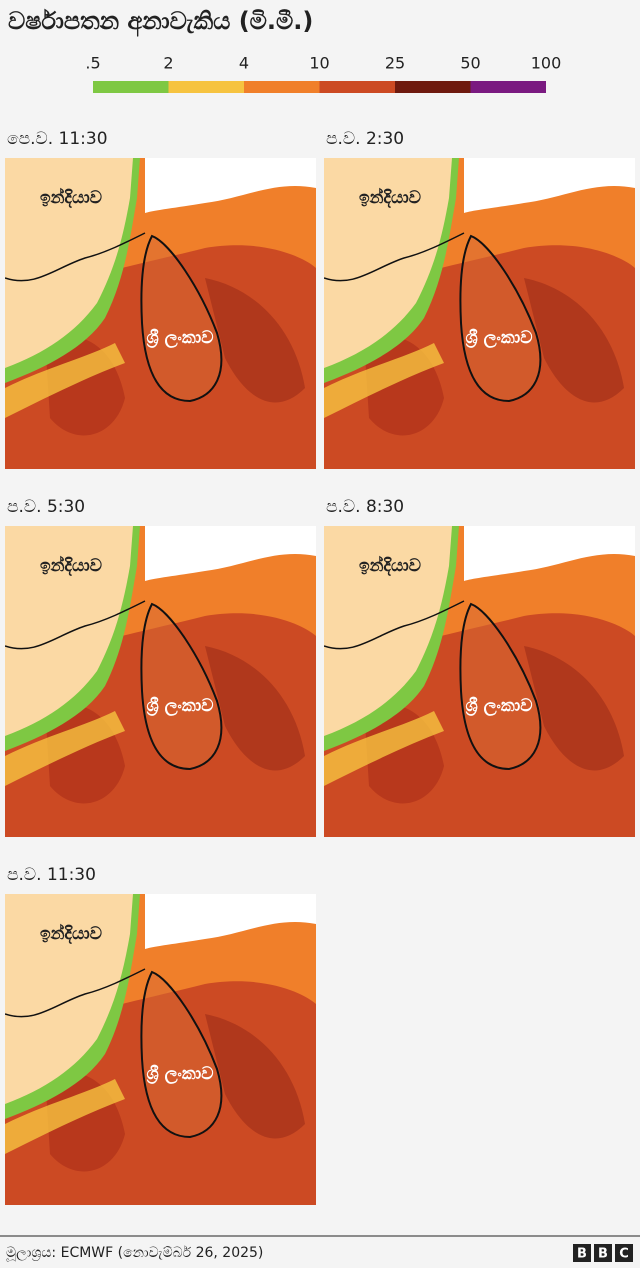 This screenshot has height=1268, width=640. What do you see at coordinates (546, 63) in the screenshot?
I see `legend-label: 100` at bounding box center [546, 63].